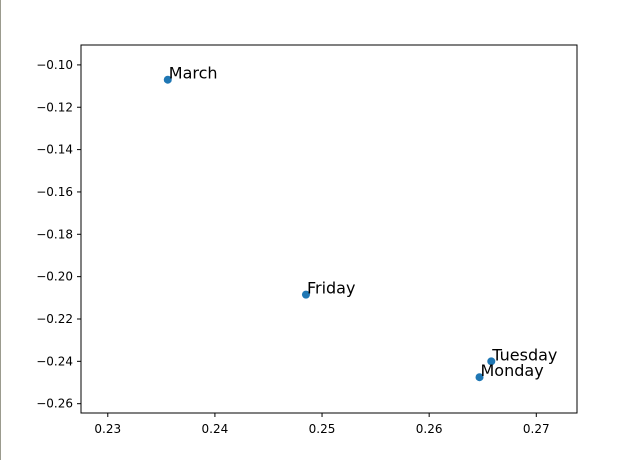  I want to click on x-axis: 0.23 0.24 0.25 0.26 0.27, so click(322, 424).